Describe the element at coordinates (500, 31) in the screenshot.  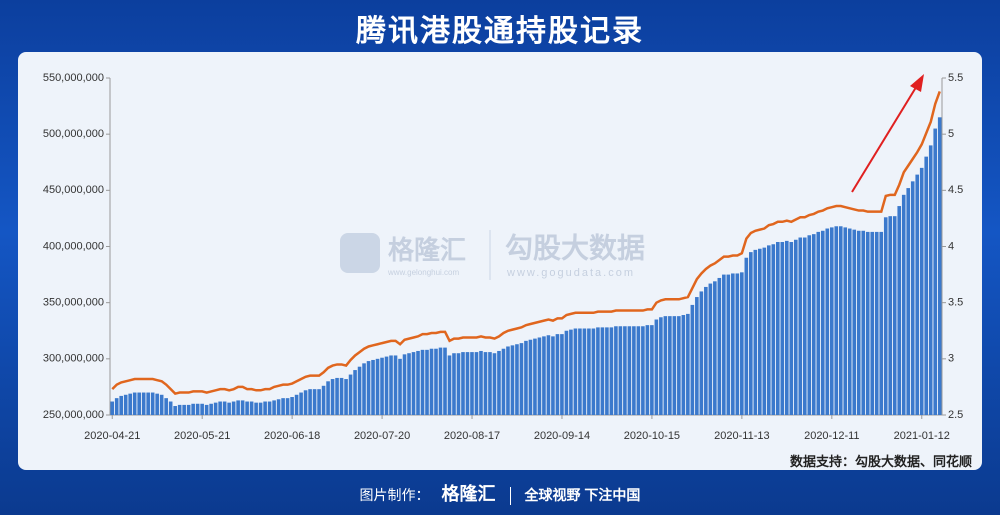
I see `title: 腾讯港股通持股记录` at that location.